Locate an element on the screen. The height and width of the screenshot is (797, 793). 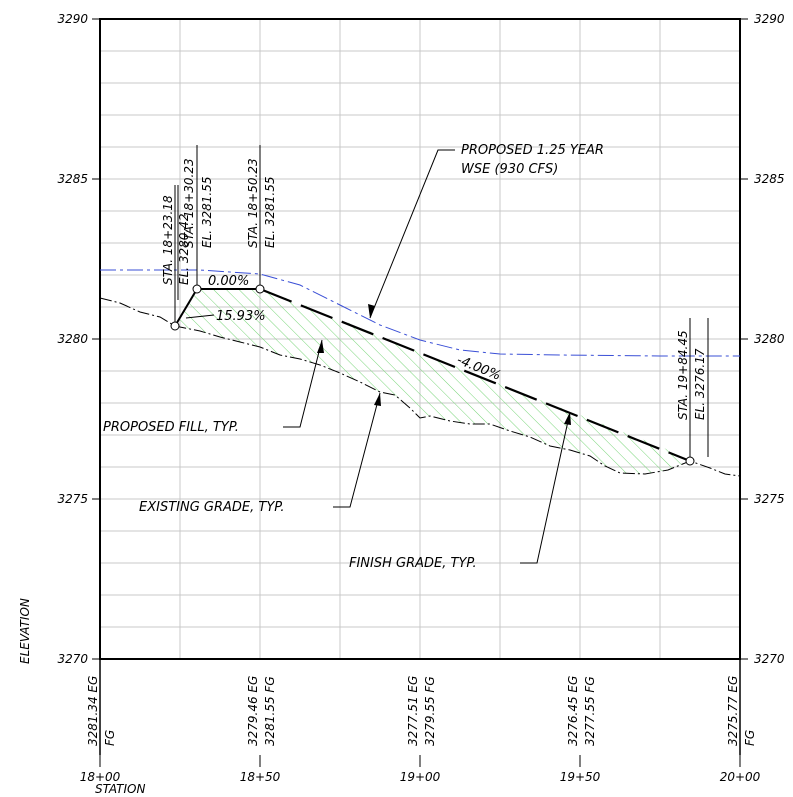
station-1-elevation: EL. 3280.42 is located at coordinates (184, 249).